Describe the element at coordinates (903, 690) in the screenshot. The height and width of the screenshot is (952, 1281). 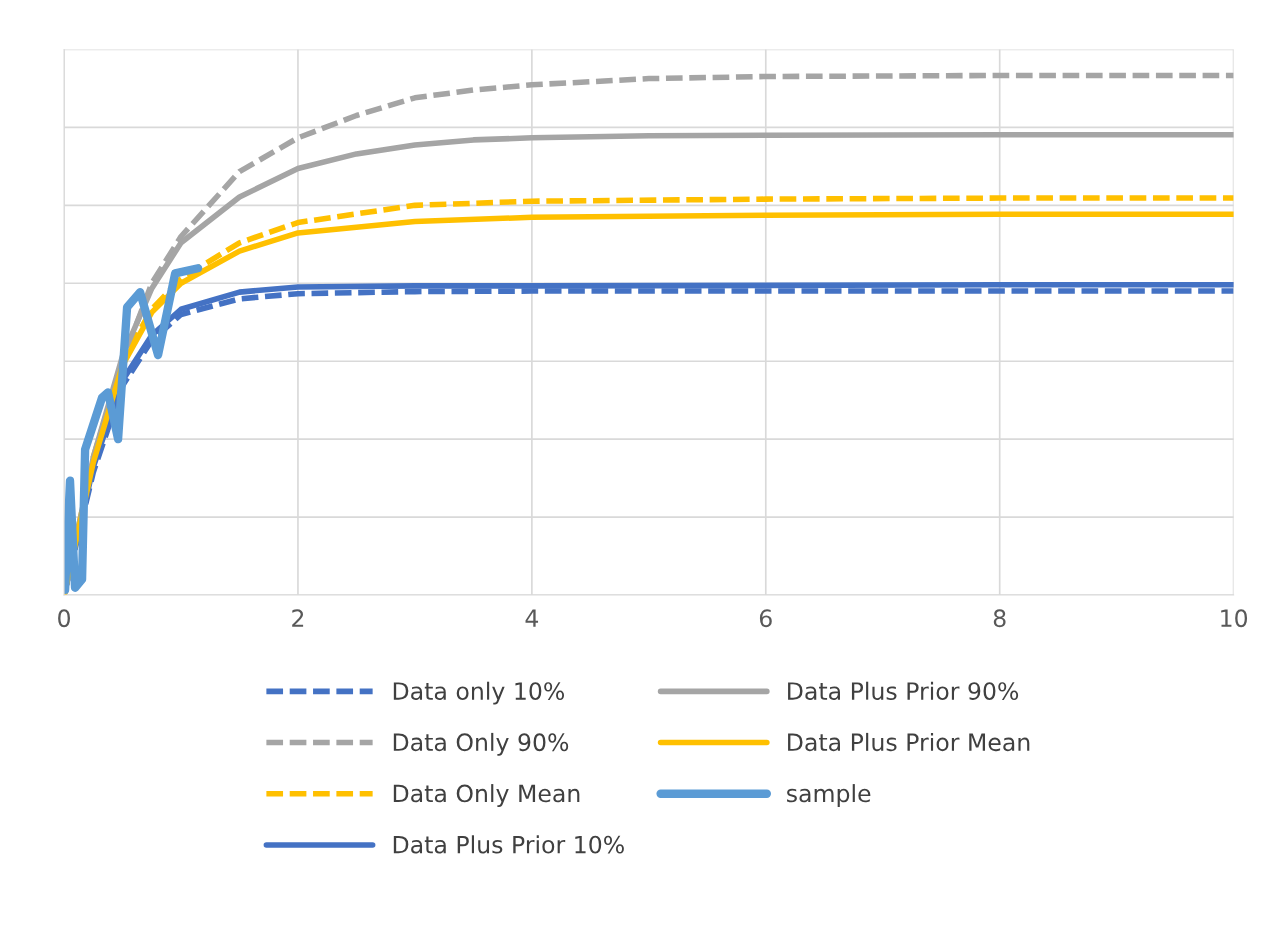
I see `legend-label: Data Plus Prior 90%` at that location.